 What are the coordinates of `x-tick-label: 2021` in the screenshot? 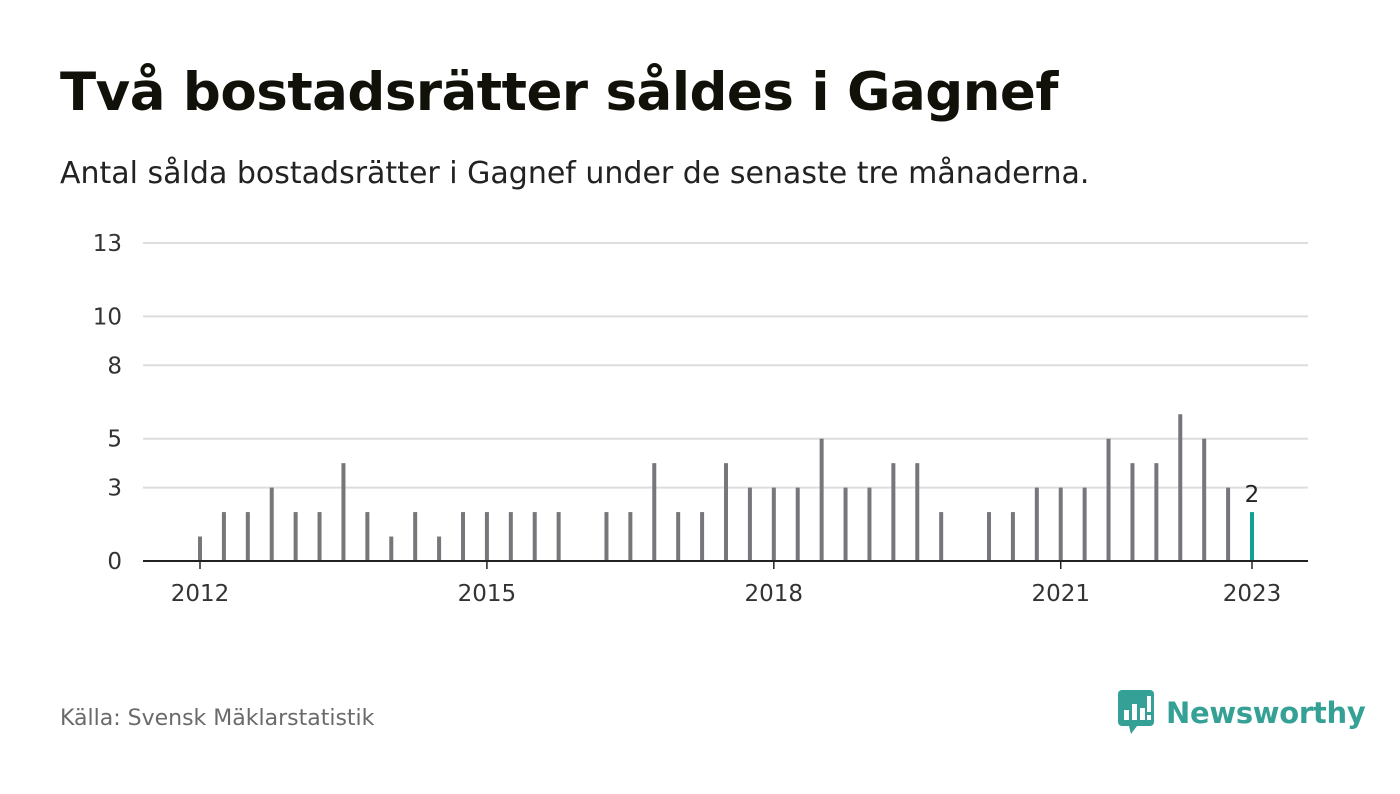 It's located at (1060, 594).